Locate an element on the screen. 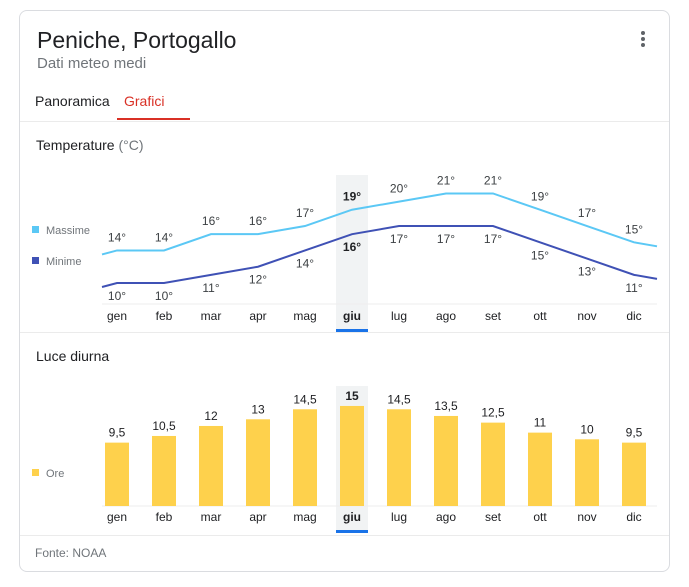  daylight-heading: Luce diurna is located at coordinates (73, 356).